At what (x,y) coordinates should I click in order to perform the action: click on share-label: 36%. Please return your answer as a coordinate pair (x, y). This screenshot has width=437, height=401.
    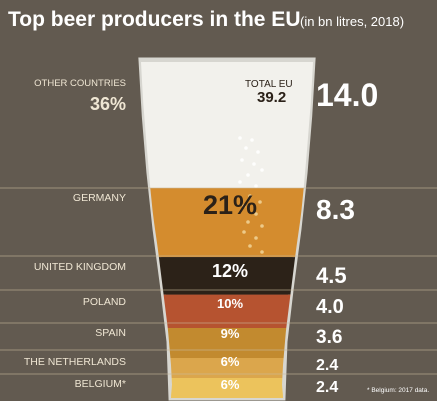
    Looking at the image, I should click on (108, 104).